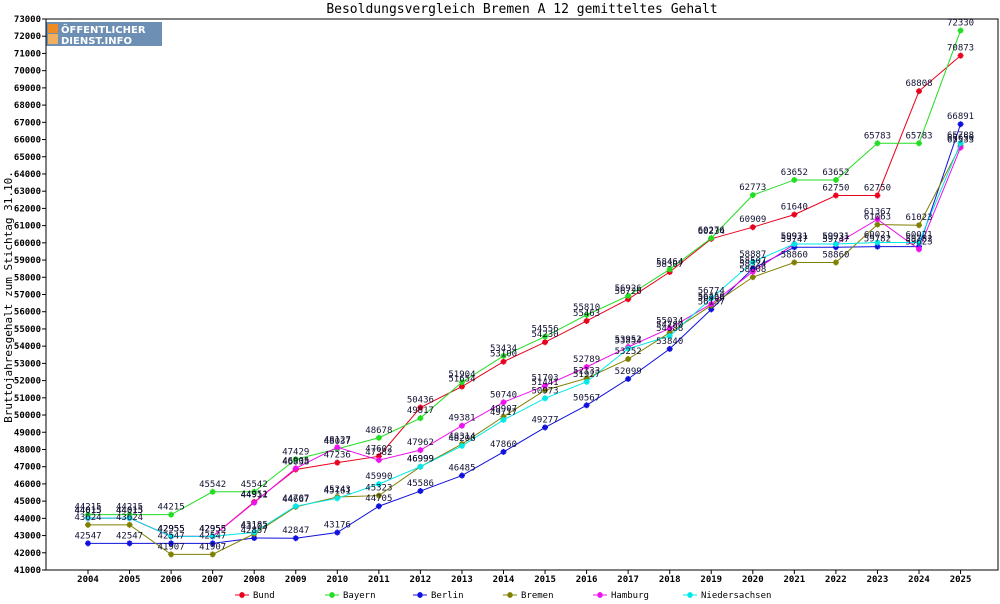  I want to click on data-label: 42955, so click(171, 529).